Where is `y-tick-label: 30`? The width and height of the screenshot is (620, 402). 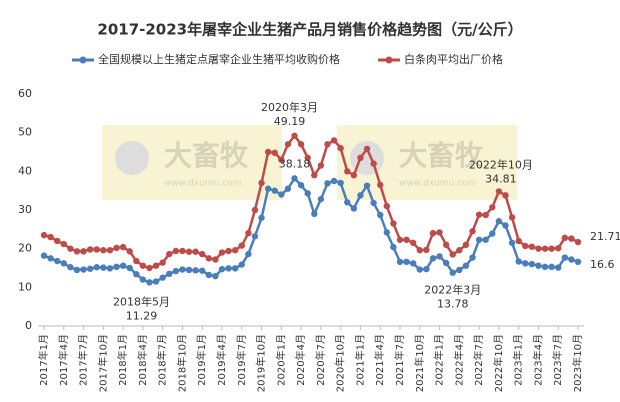
y-tick-label: 30 is located at coordinates (25, 209).